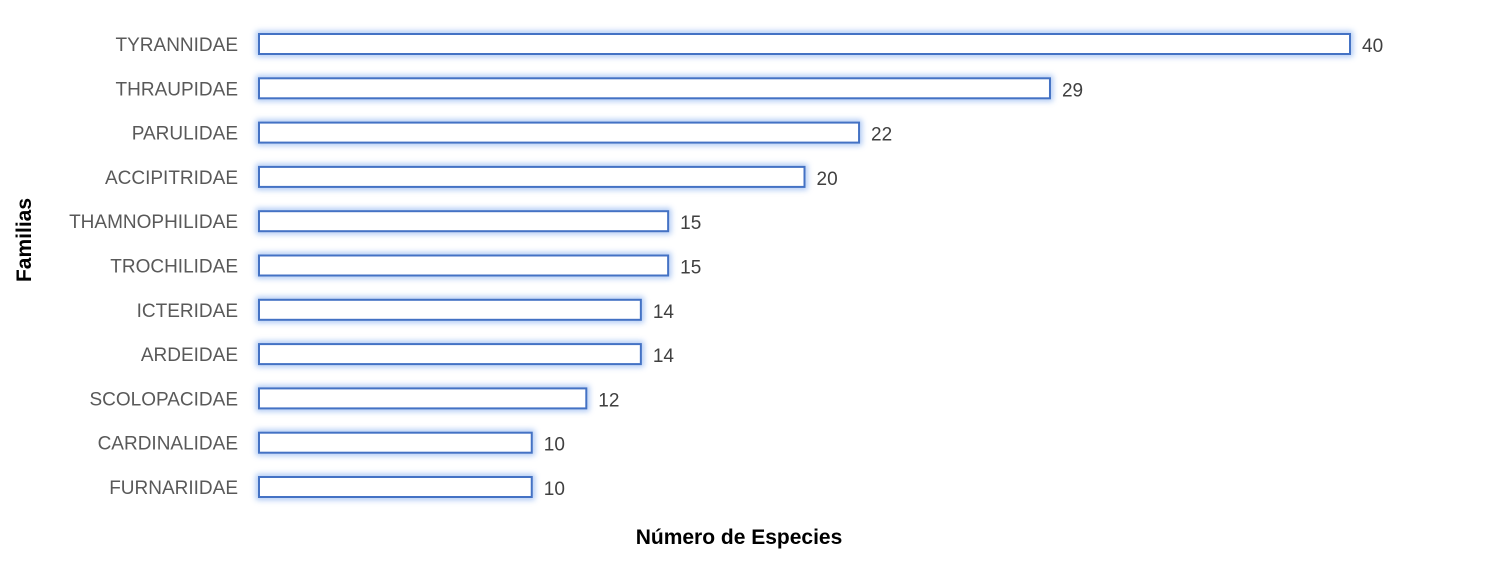 The height and width of the screenshot is (569, 1510). I want to click on value-label-tyrannidae: 40, so click(1372, 46).